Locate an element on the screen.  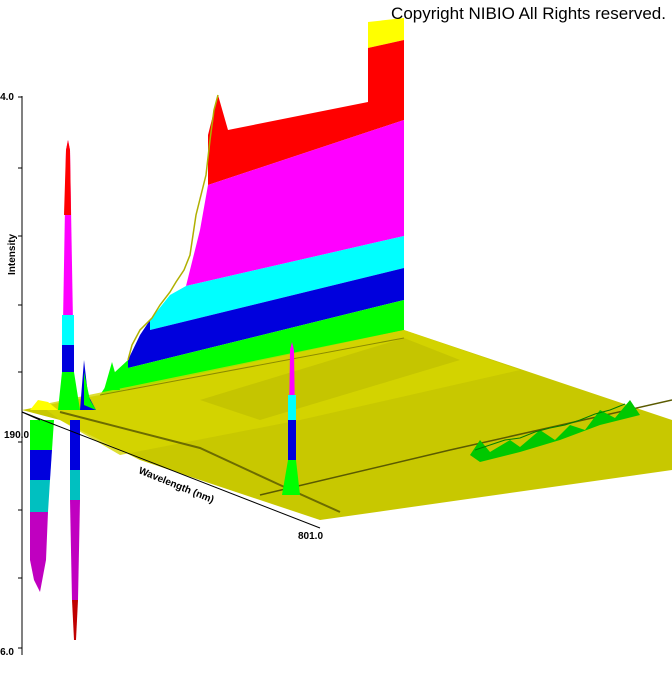
left-peak-positive is located at coordinates (75, 275).